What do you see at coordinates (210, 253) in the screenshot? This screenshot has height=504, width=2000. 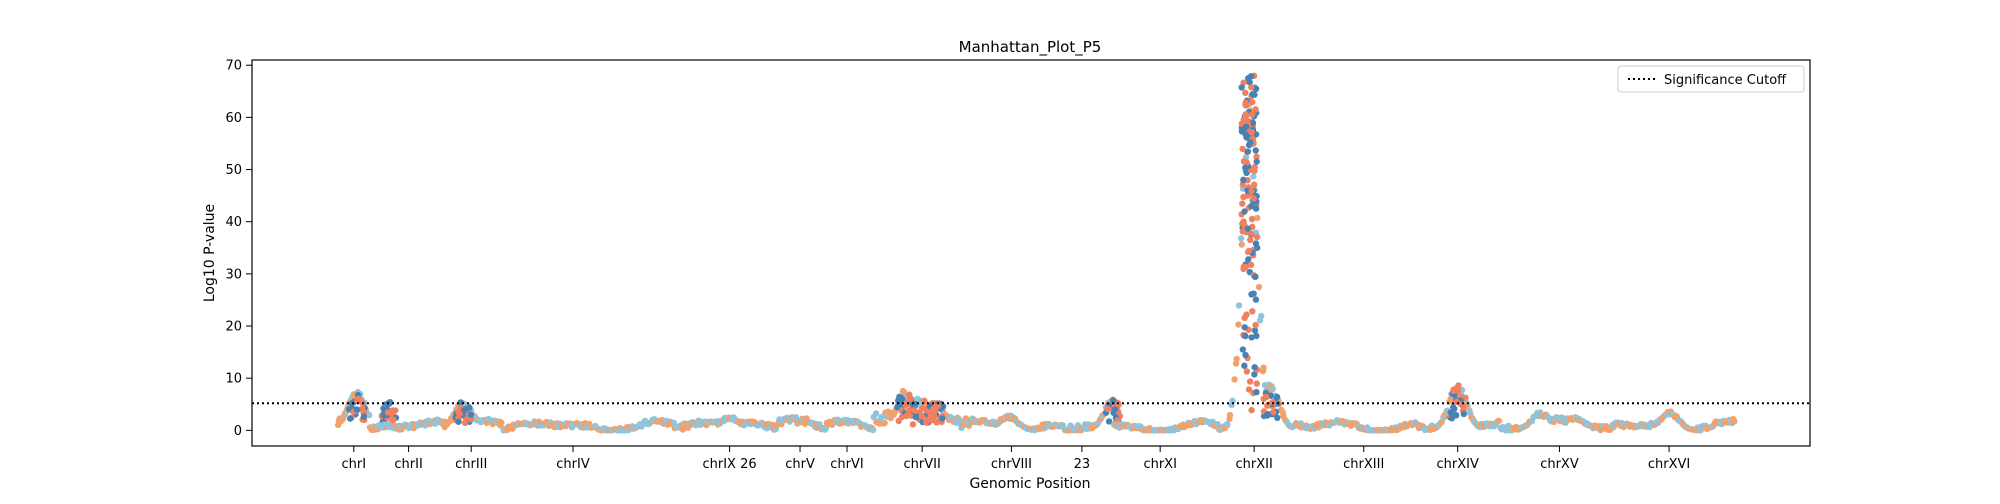 I see `y-axis-label: Log10 P-value` at bounding box center [210, 253].